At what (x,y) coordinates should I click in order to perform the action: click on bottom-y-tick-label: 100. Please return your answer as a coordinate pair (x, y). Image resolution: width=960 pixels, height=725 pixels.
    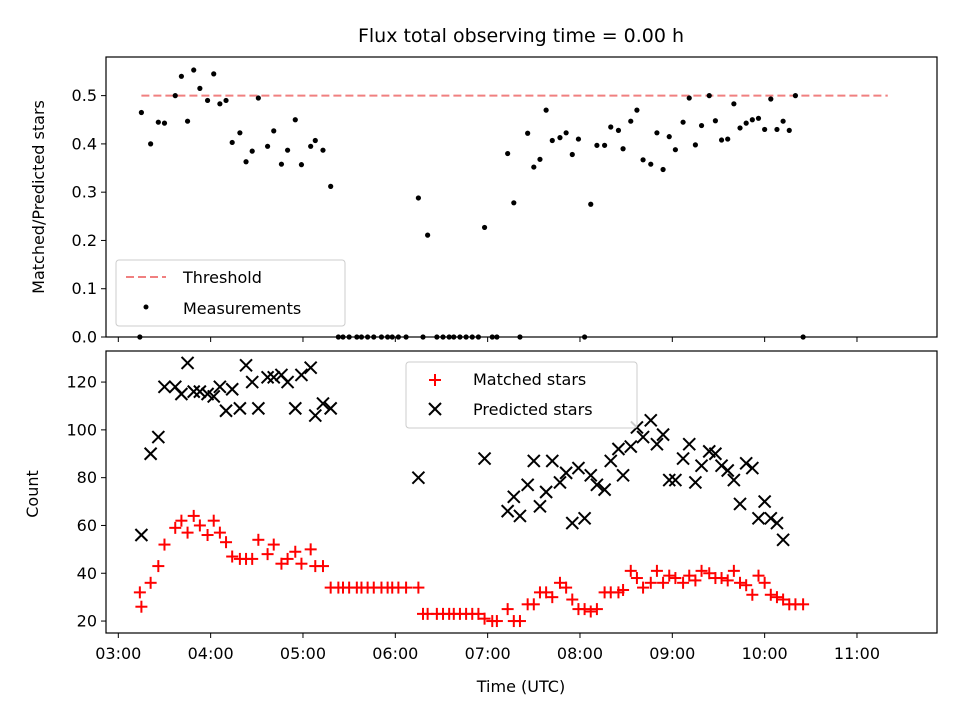
    Looking at the image, I should click on (81, 429).